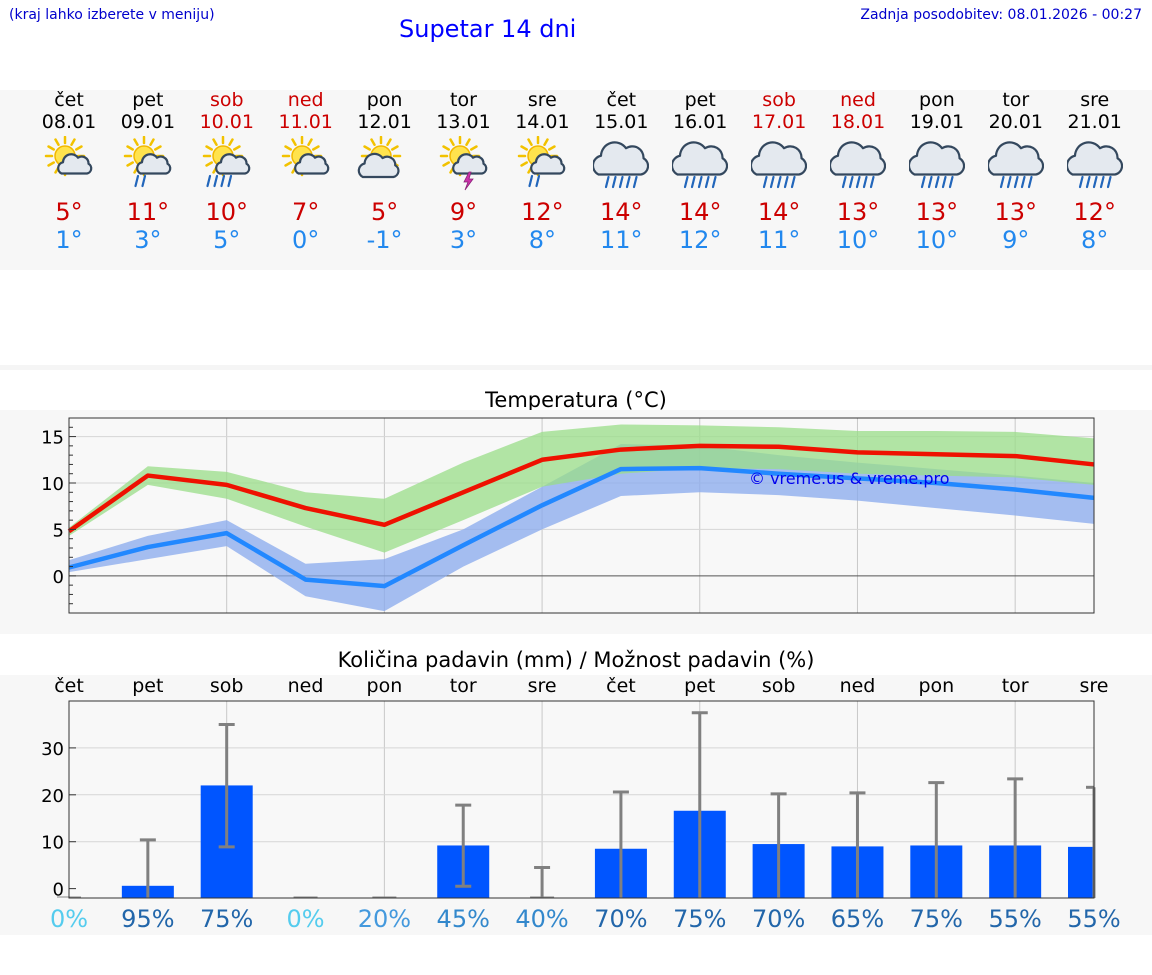 Image resolution: width=1152 pixels, height=975 pixels. What do you see at coordinates (52, 749) in the screenshot?
I see `y-tick-label: 30` at bounding box center [52, 749].